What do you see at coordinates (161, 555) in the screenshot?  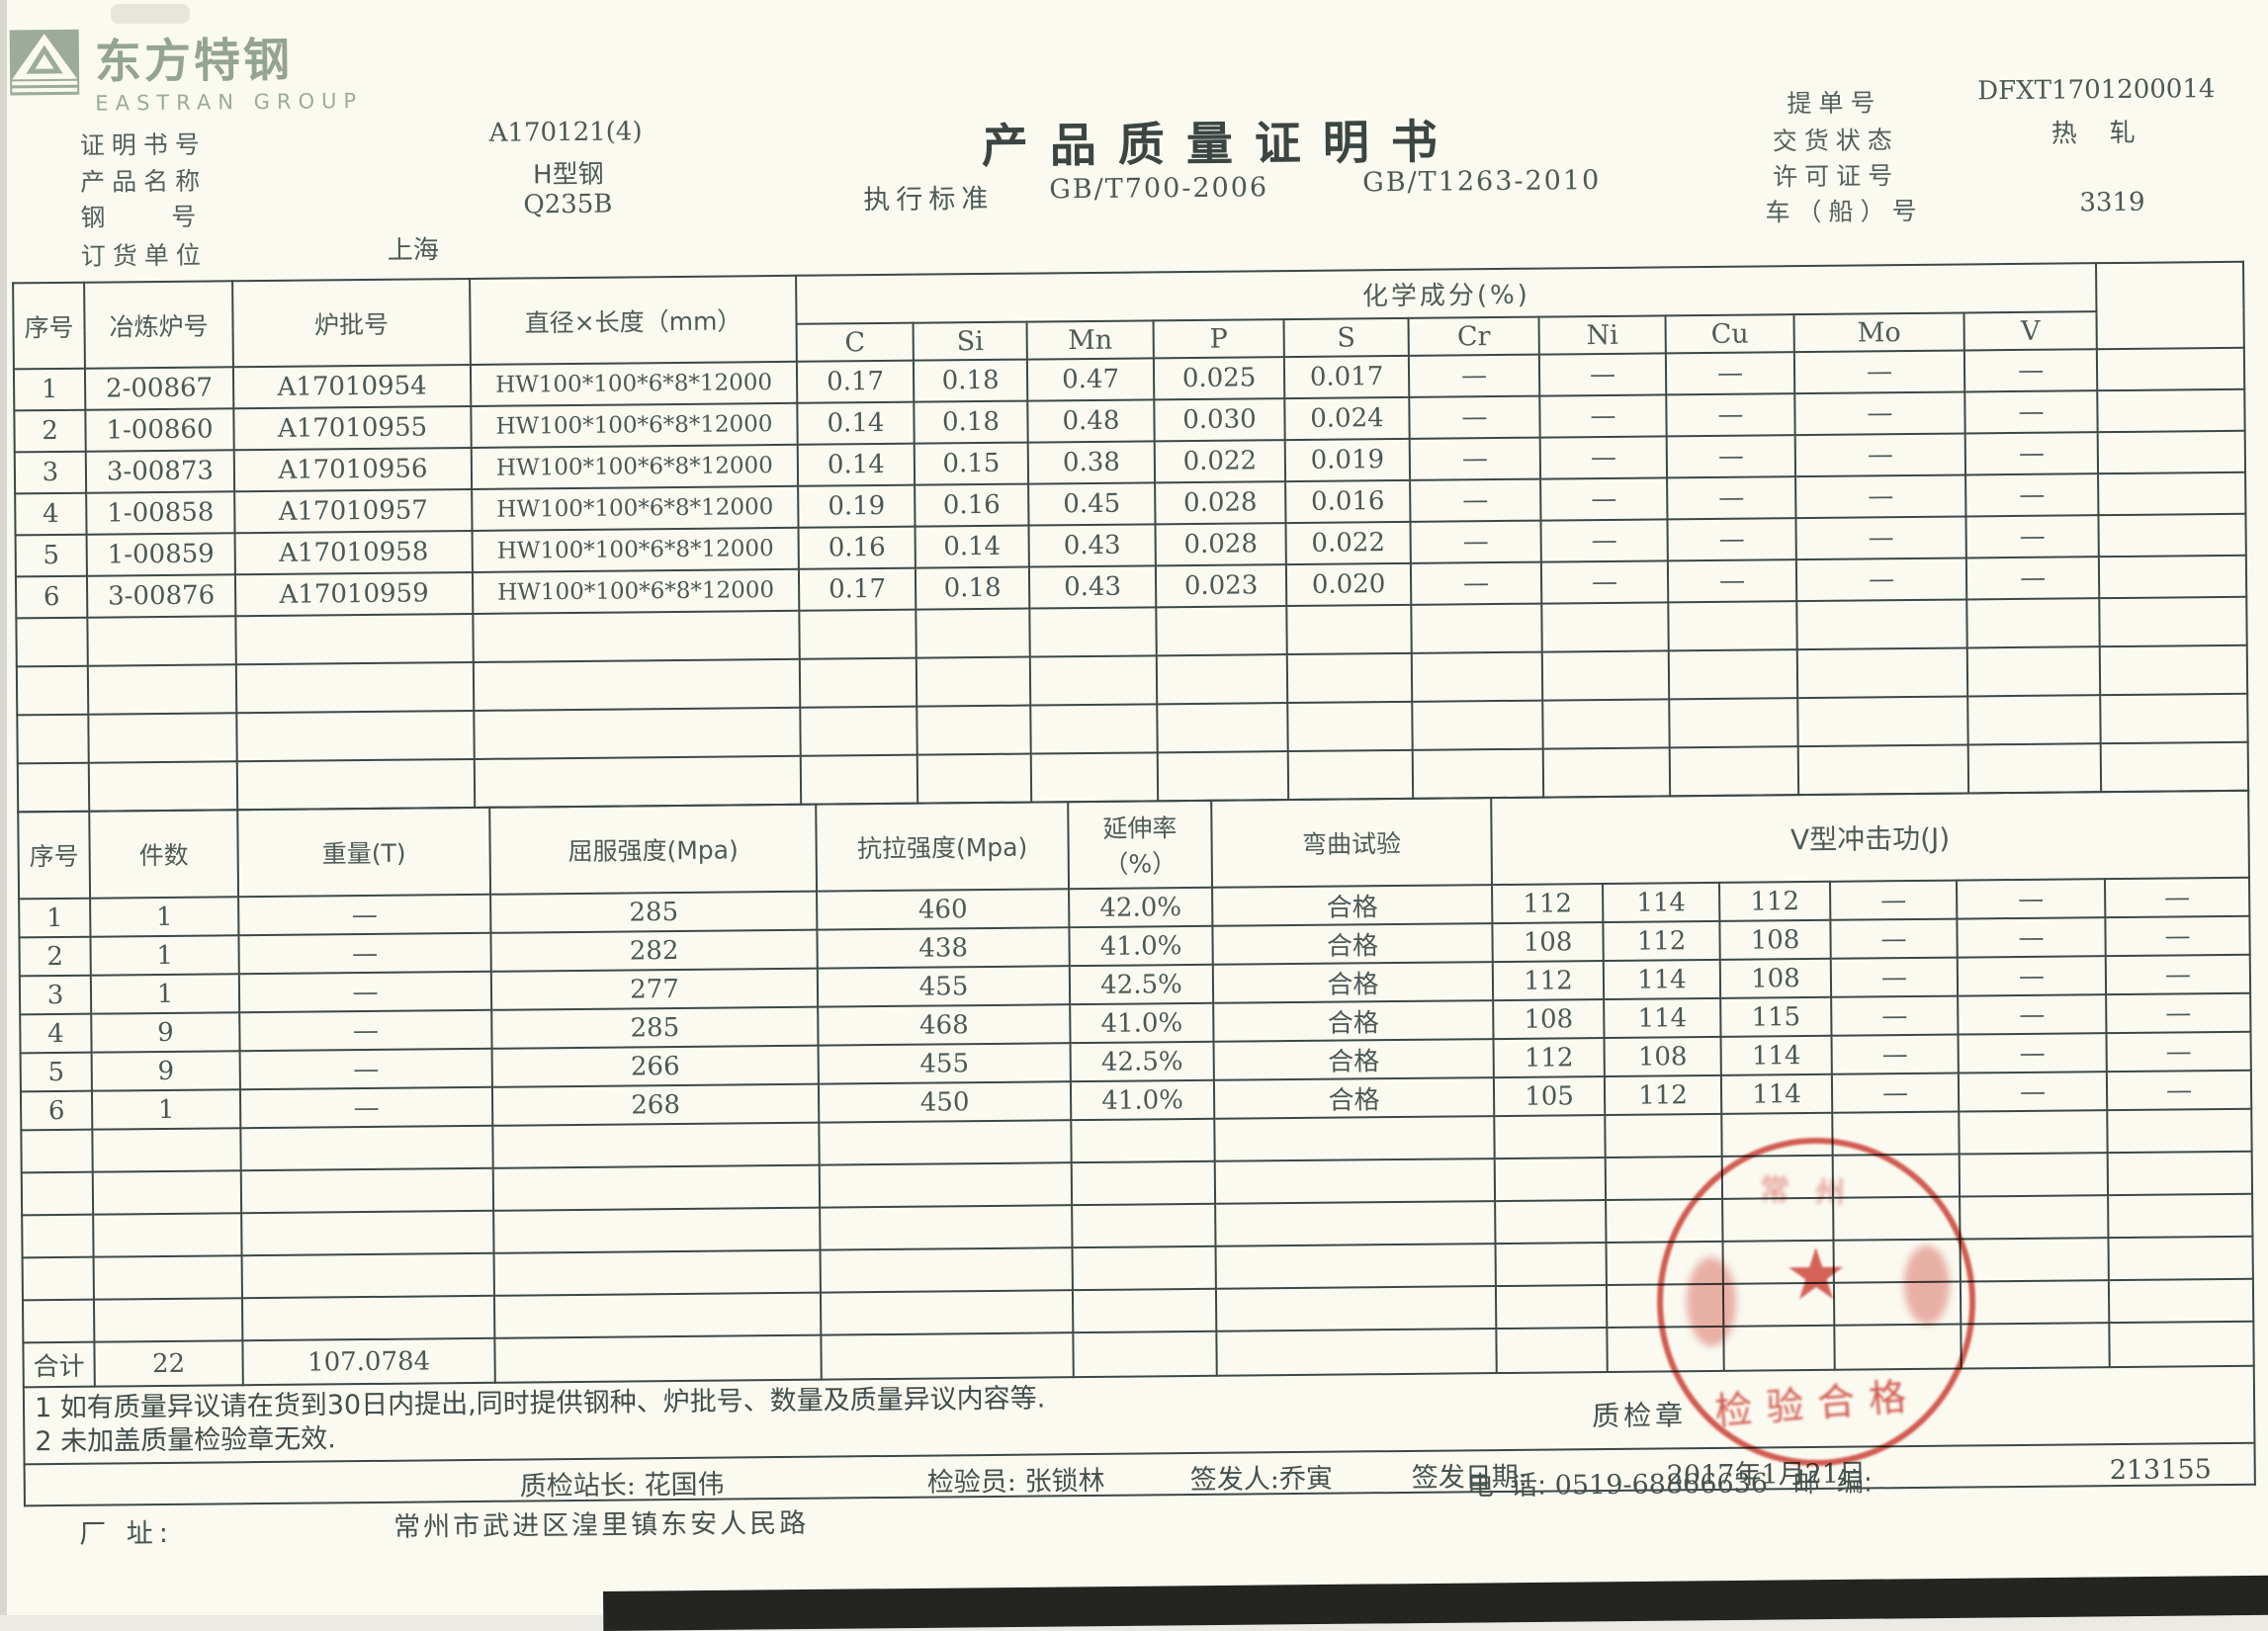 I see `furnace-no: 1-00859` at bounding box center [161, 555].